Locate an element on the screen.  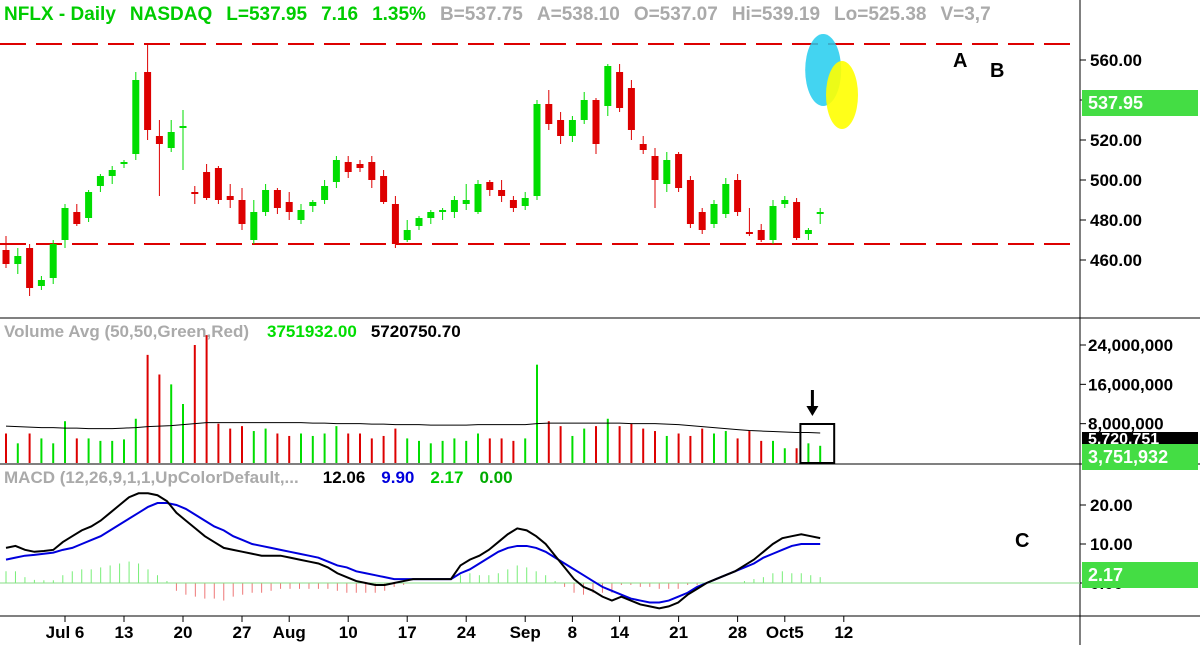
volume-average-line is located at coordinates (413, 428).